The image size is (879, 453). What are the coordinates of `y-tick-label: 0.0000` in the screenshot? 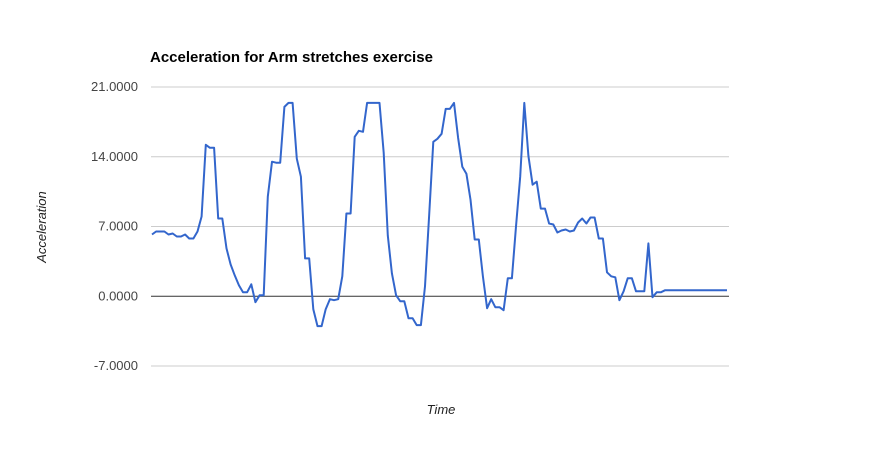 It's located at (118, 295).